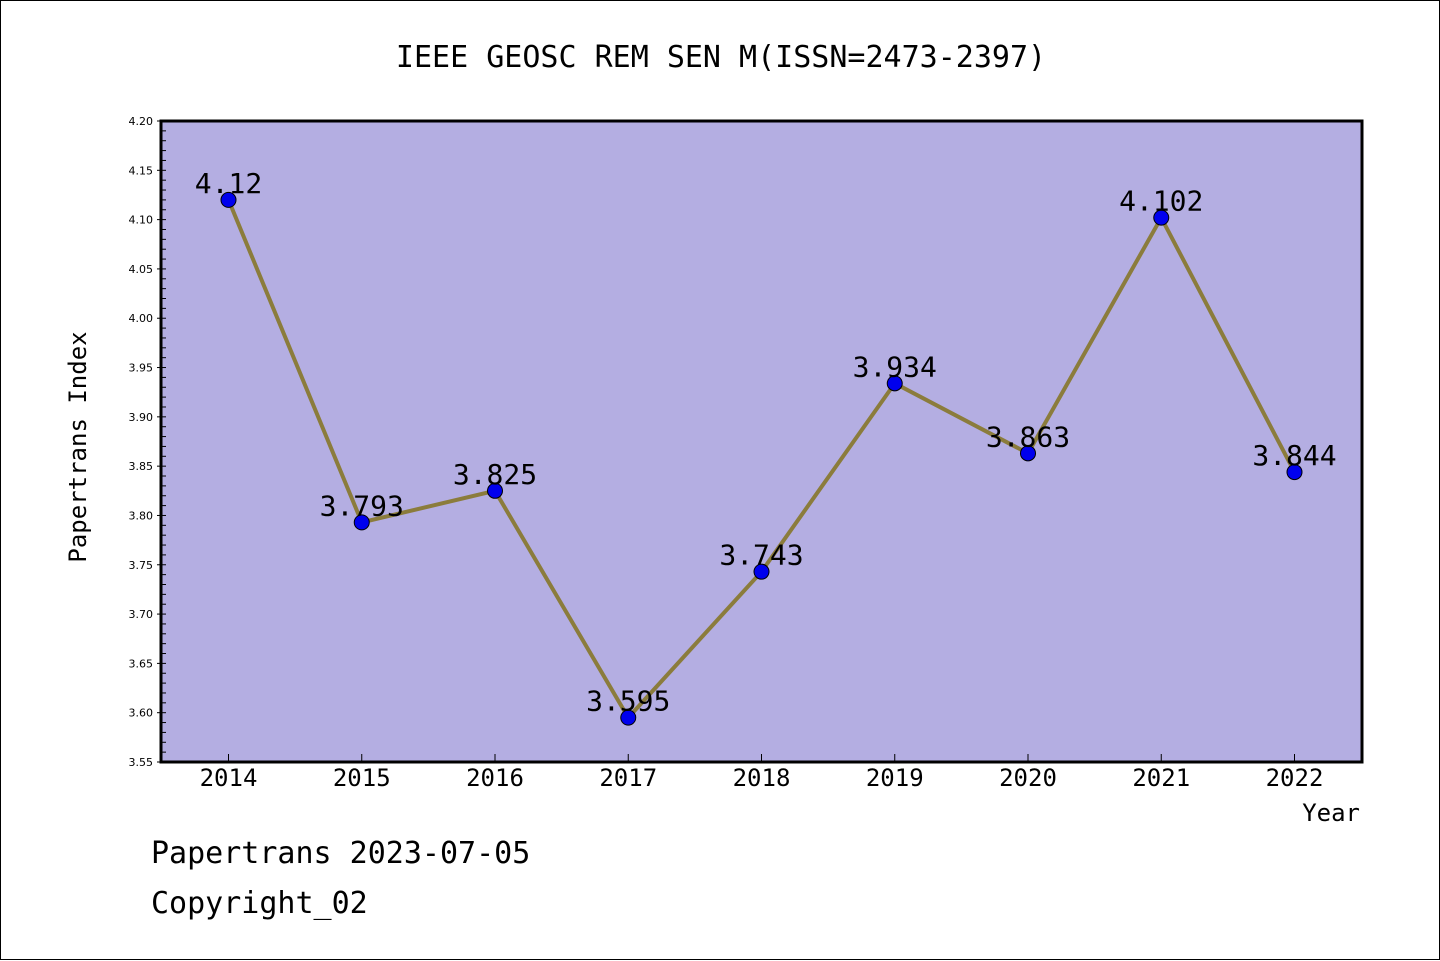 The width and height of the screenshot is (1440, 961). I want to click on x-tick-label: 2019, so click(895, 778).